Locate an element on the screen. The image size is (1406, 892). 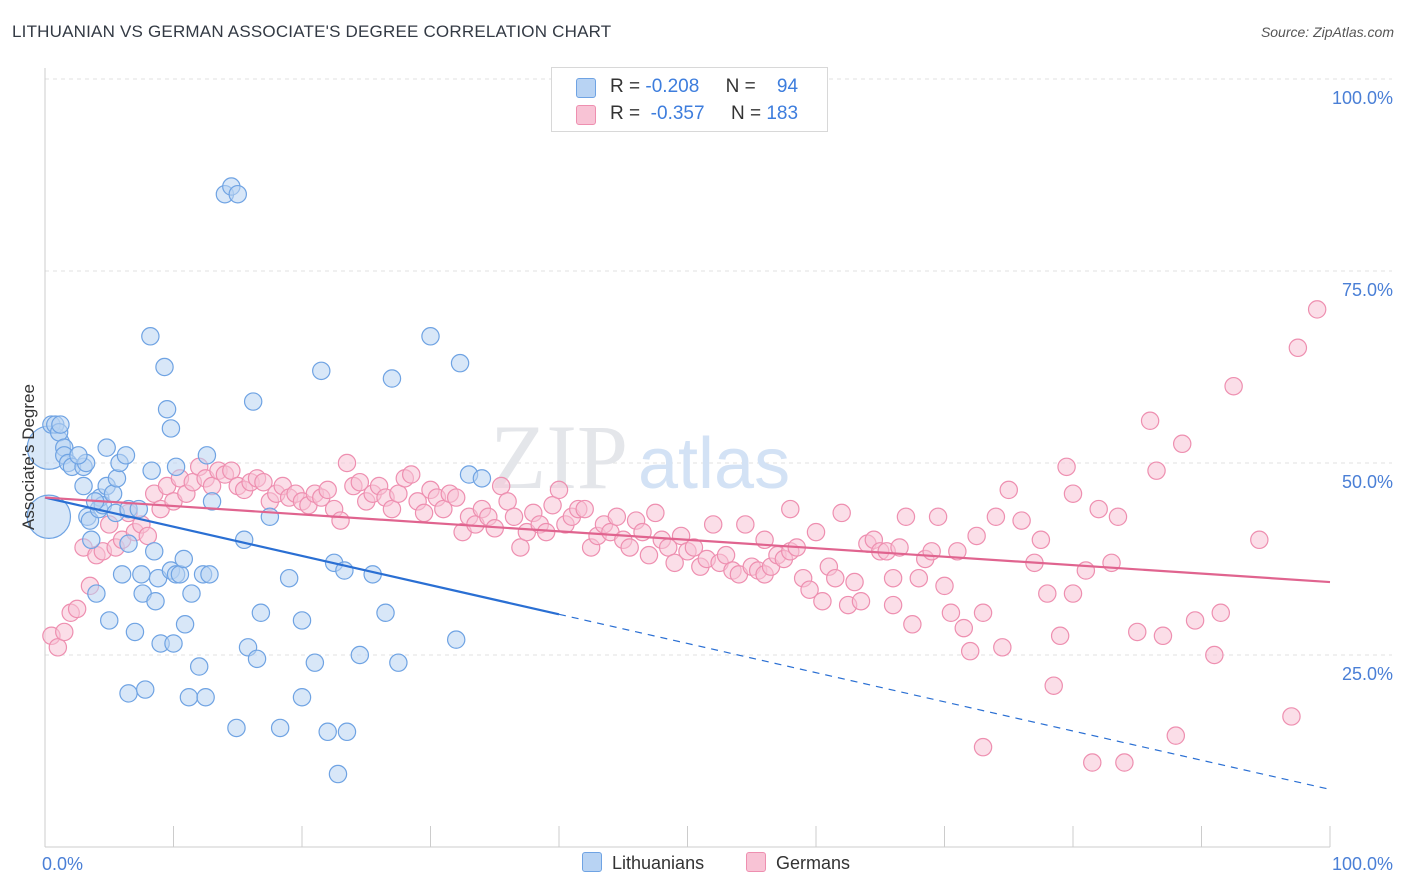
german-trend-line is located at coordinates (687, 540).